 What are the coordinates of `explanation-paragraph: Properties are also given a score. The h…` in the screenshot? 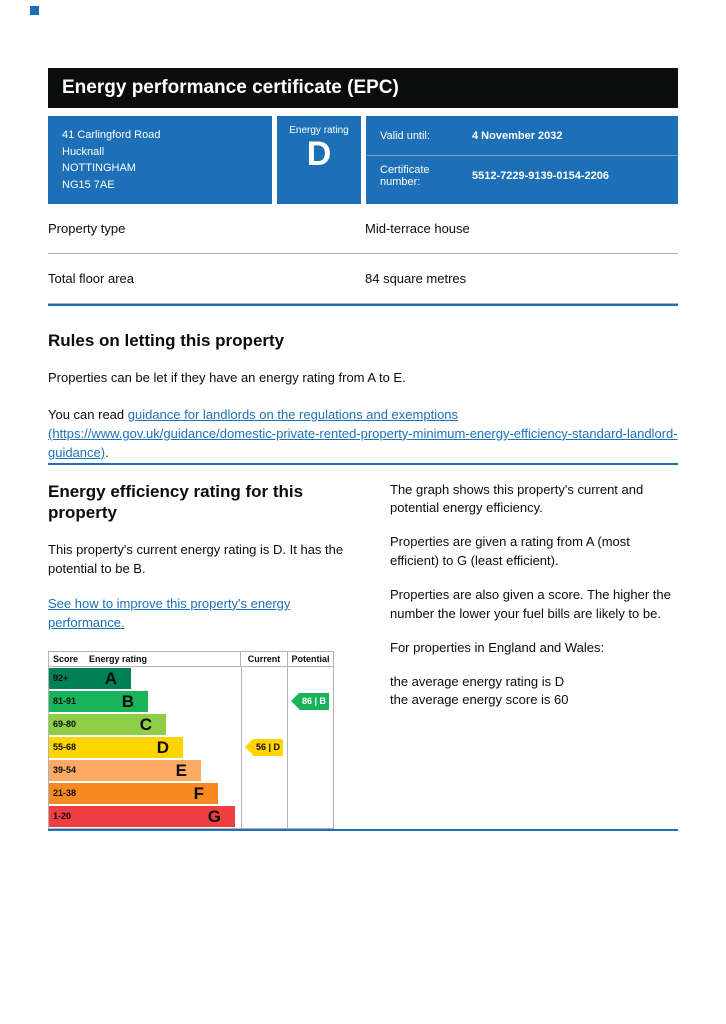 It's located at (530, 604).